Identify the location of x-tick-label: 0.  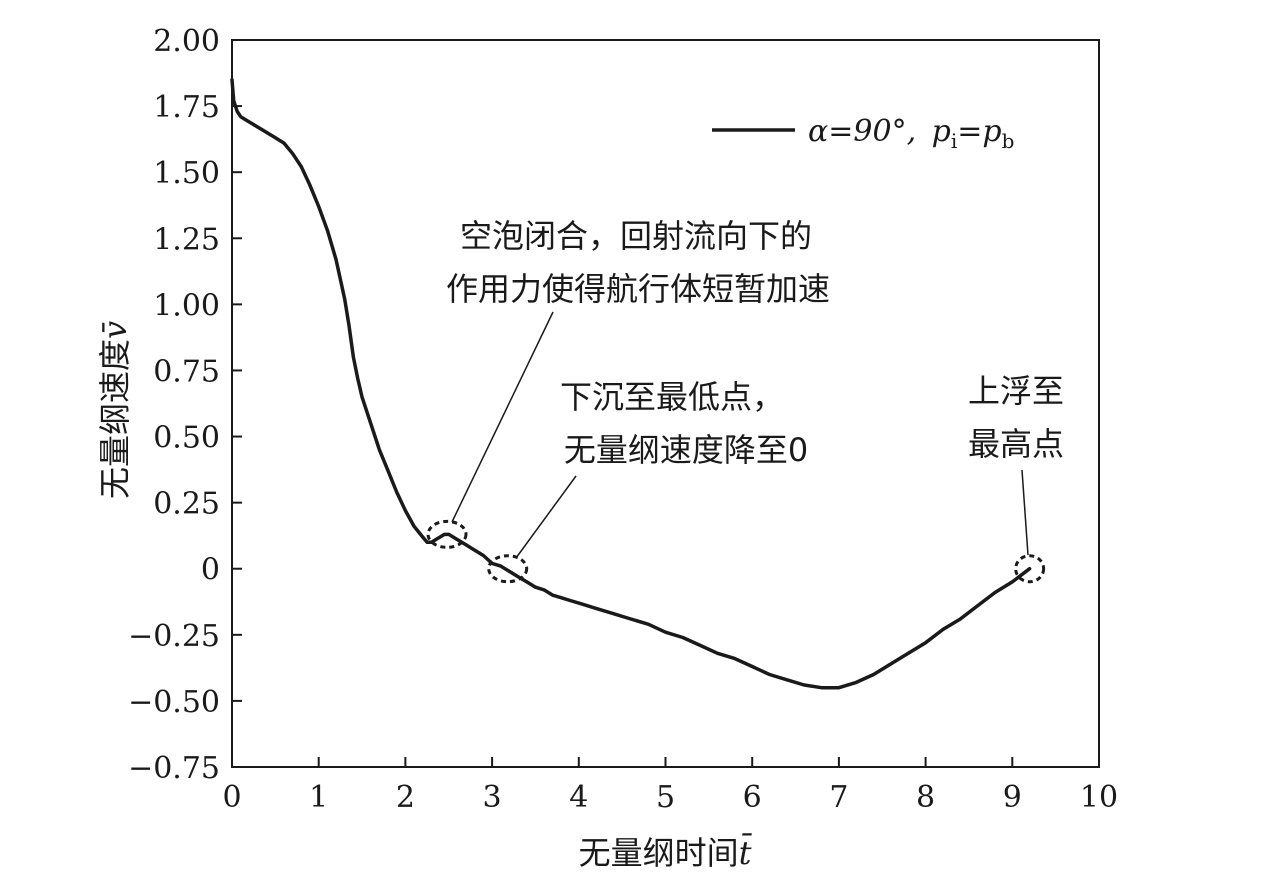
(231, 797).